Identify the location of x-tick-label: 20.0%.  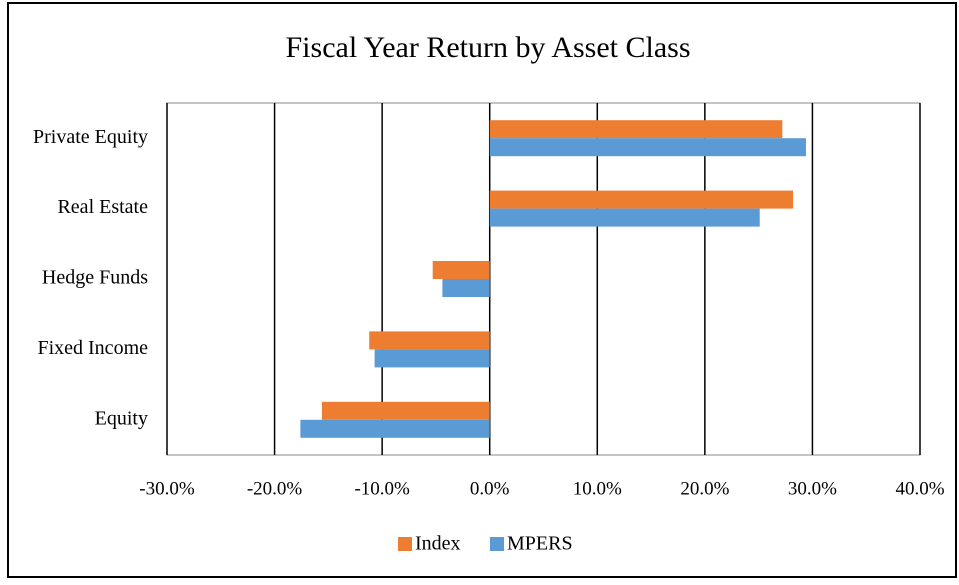
(704, 488).